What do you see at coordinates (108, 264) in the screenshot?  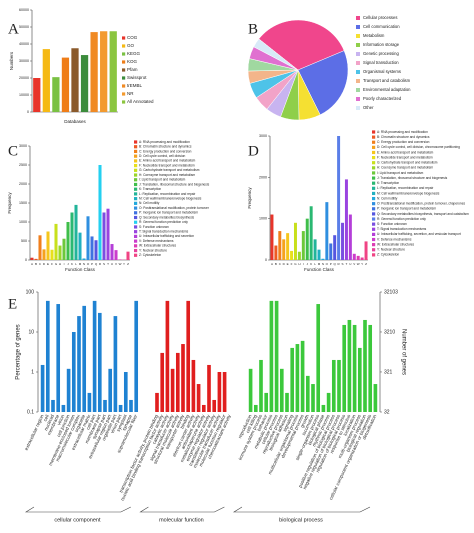 I see `x-tick-label: T` at bounding box center [108, 264].